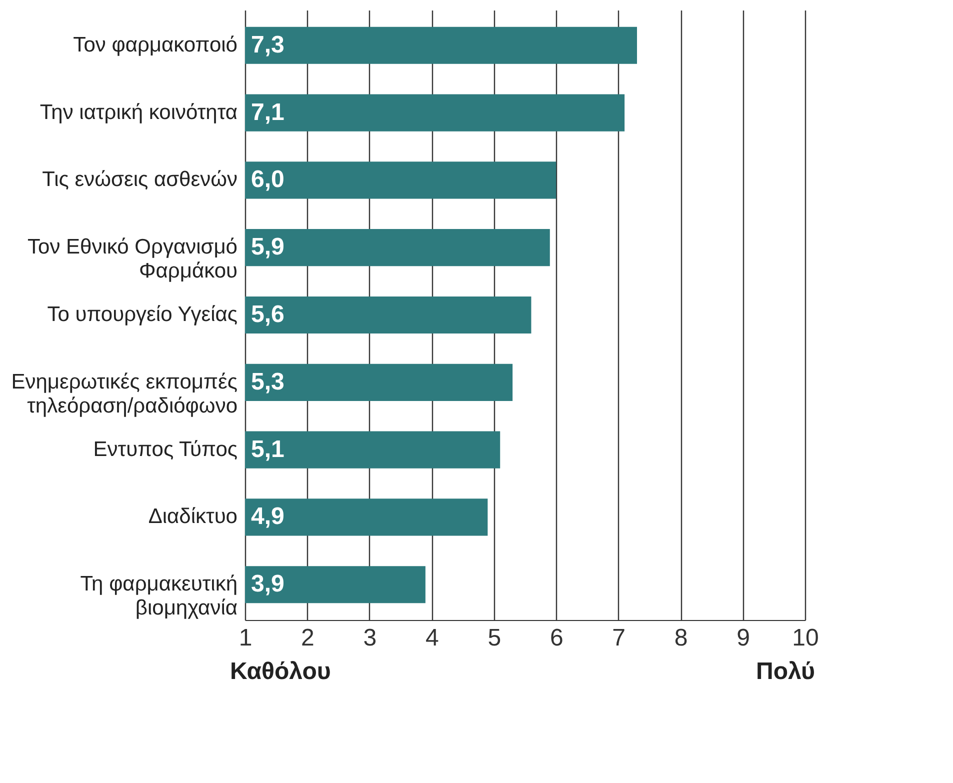 Image resolution: width=953 pixels, height=783 pixels. What do you see at coordinates (280, 671) in the screenshot?
I see `text: Καθόλου` at bounding box center [280, 671].